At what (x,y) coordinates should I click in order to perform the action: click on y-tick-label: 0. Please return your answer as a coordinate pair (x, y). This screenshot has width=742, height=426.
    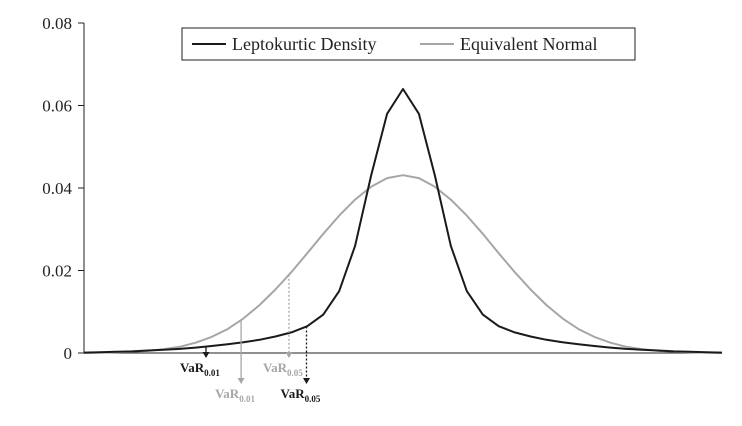
    Looking at the image, I should click on (68, 353).